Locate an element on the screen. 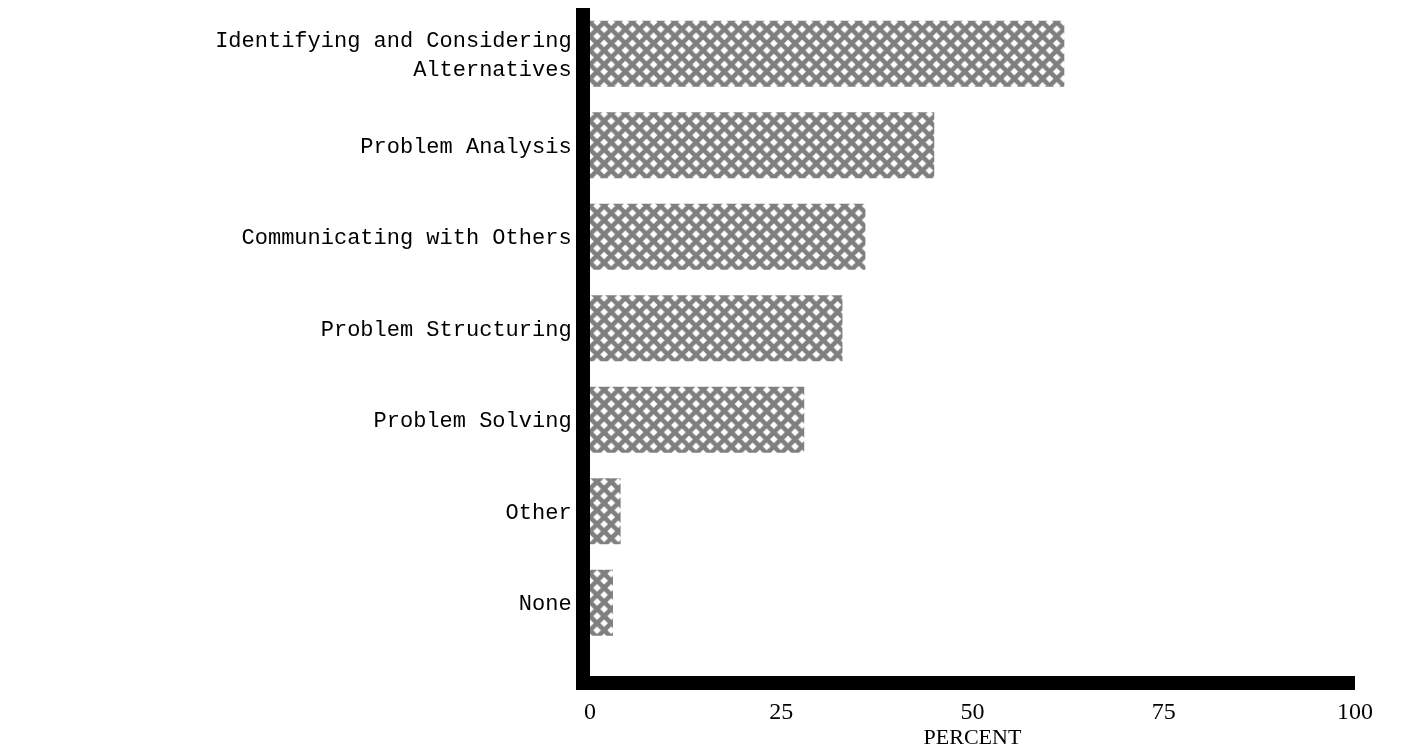 Image resolution: width=1405 pixels, height=756 pixels. y-tick-label: Problem Analysis is located at coordinates (466, 147).